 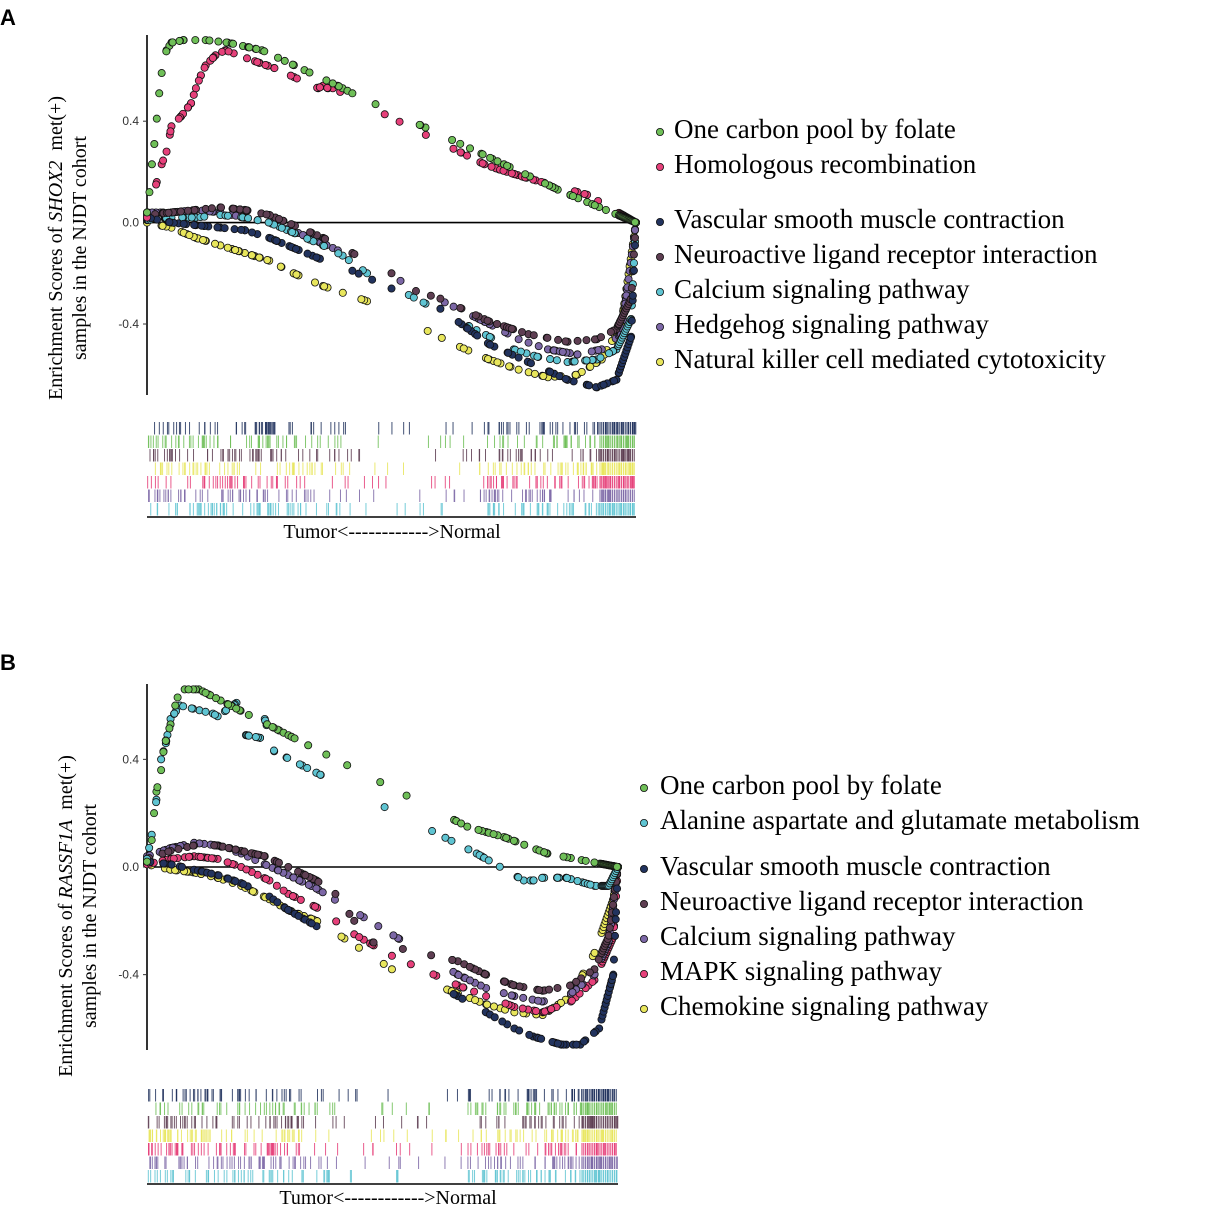 What do you see at coordinates (8, 17) in the screenshot?
I see `panel-letter: A` at bounding box center [8, 17].